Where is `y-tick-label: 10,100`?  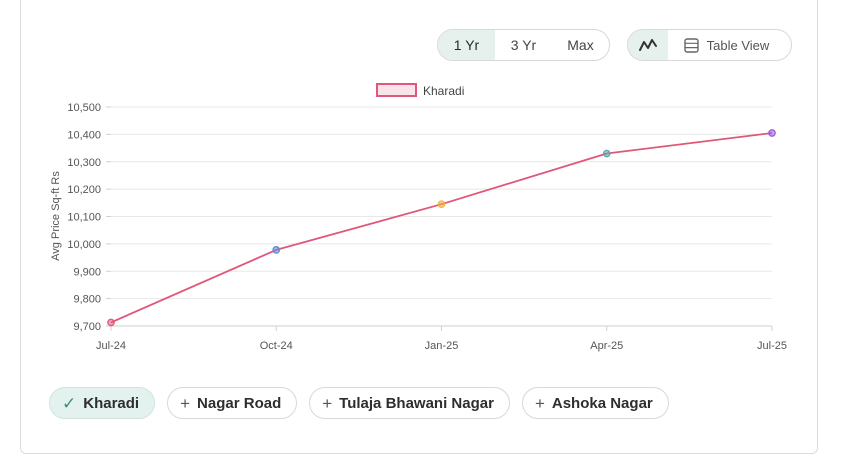 y-tick-label: 10,100 is located at coordinates (84, 218).